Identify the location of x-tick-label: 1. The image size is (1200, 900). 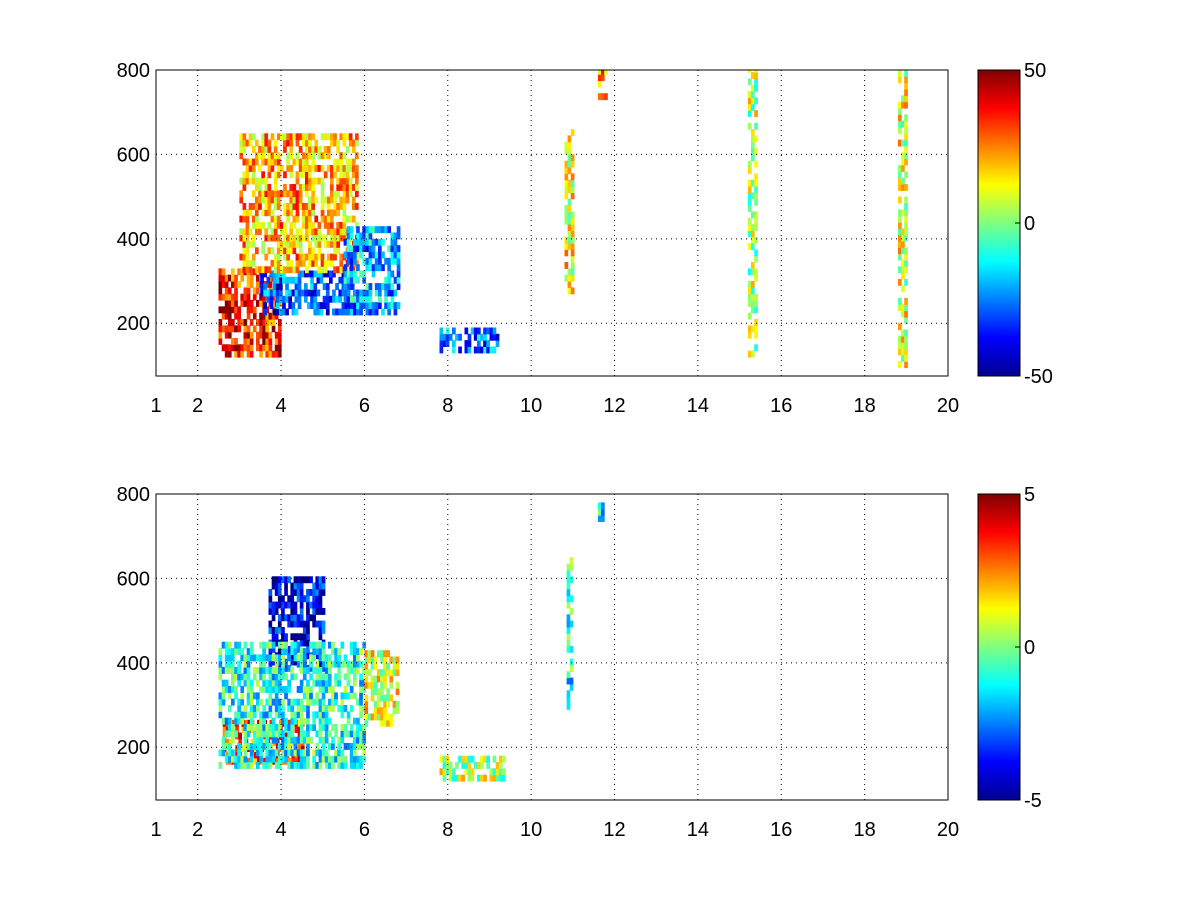
(155, 830).